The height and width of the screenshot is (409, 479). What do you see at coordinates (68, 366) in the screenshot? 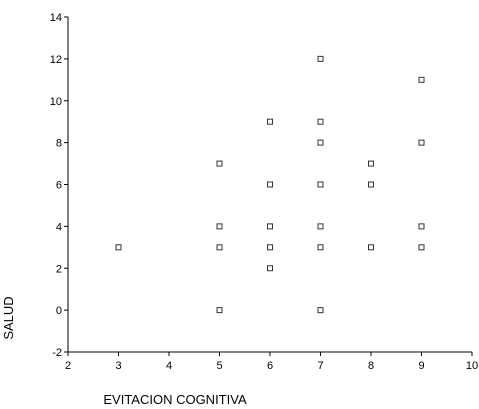
I see `x-tick-label: 2` at bounding box center [68, 366].